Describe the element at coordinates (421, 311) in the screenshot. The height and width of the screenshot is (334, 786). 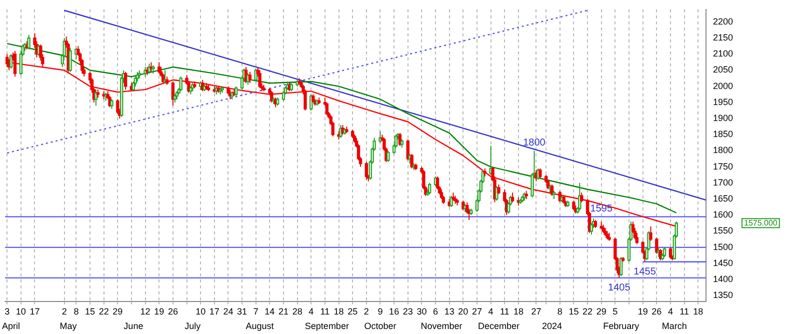
I see `x-tick-label: 30` at that location.